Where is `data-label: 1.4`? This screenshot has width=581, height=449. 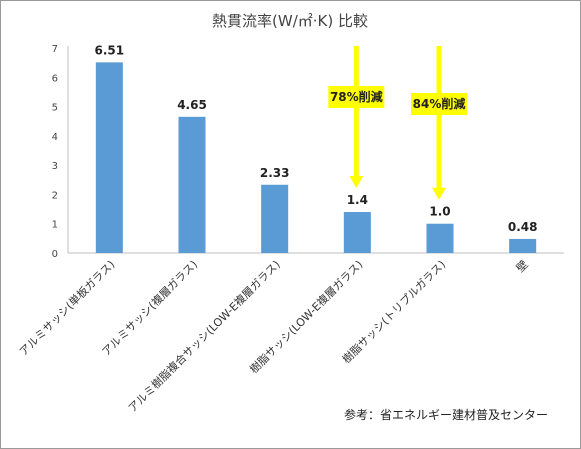
data-label: 1.4 is located at coordinates (357, 200).